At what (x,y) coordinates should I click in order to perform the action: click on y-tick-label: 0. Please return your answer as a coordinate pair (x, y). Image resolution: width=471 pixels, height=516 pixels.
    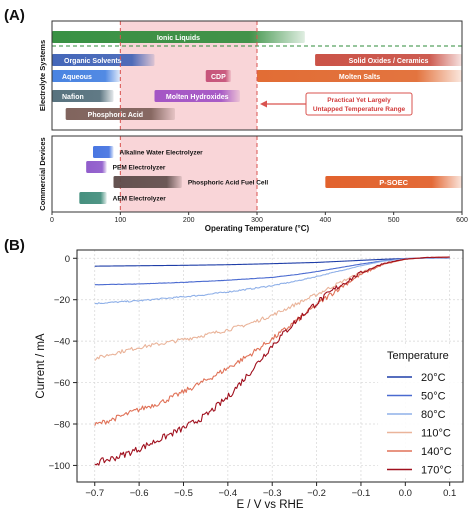
    Looking at the image, I should click on (67, 259).